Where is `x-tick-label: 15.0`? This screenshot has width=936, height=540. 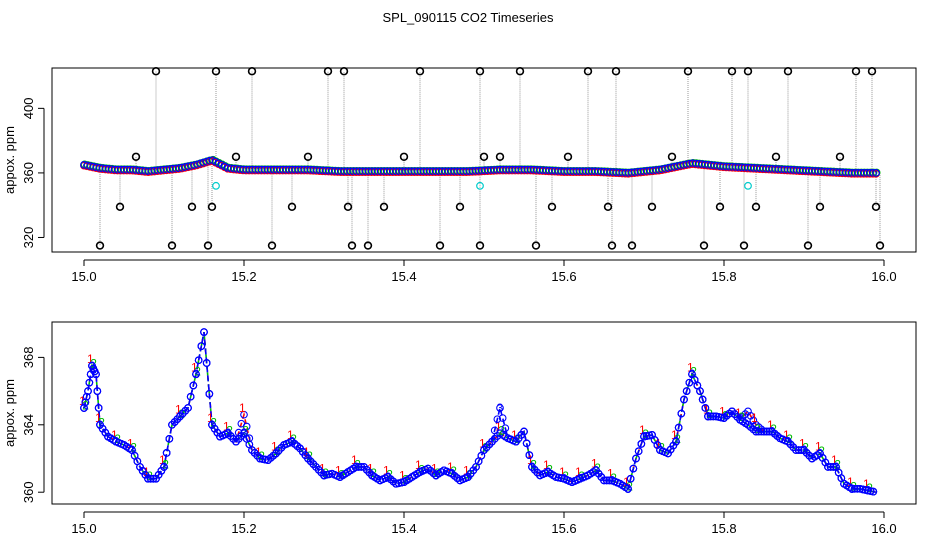 x-tick-label: 15.0 is located at coordinates (83, 276).